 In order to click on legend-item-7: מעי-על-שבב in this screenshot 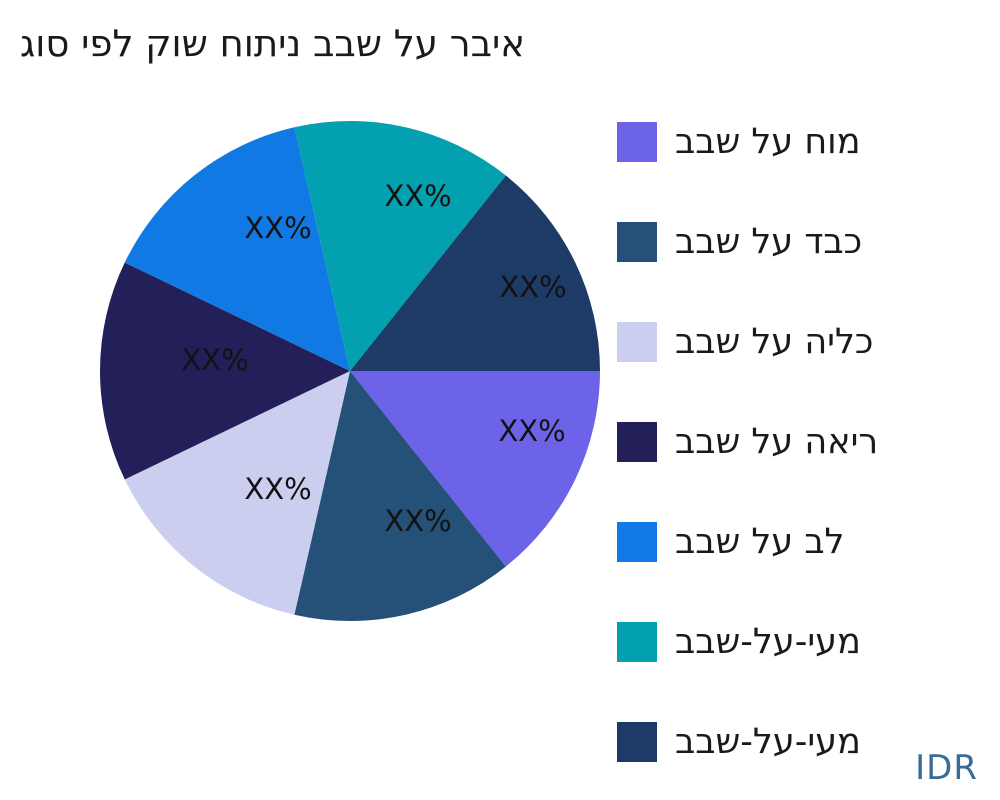, I will do `click(747, 742)`.